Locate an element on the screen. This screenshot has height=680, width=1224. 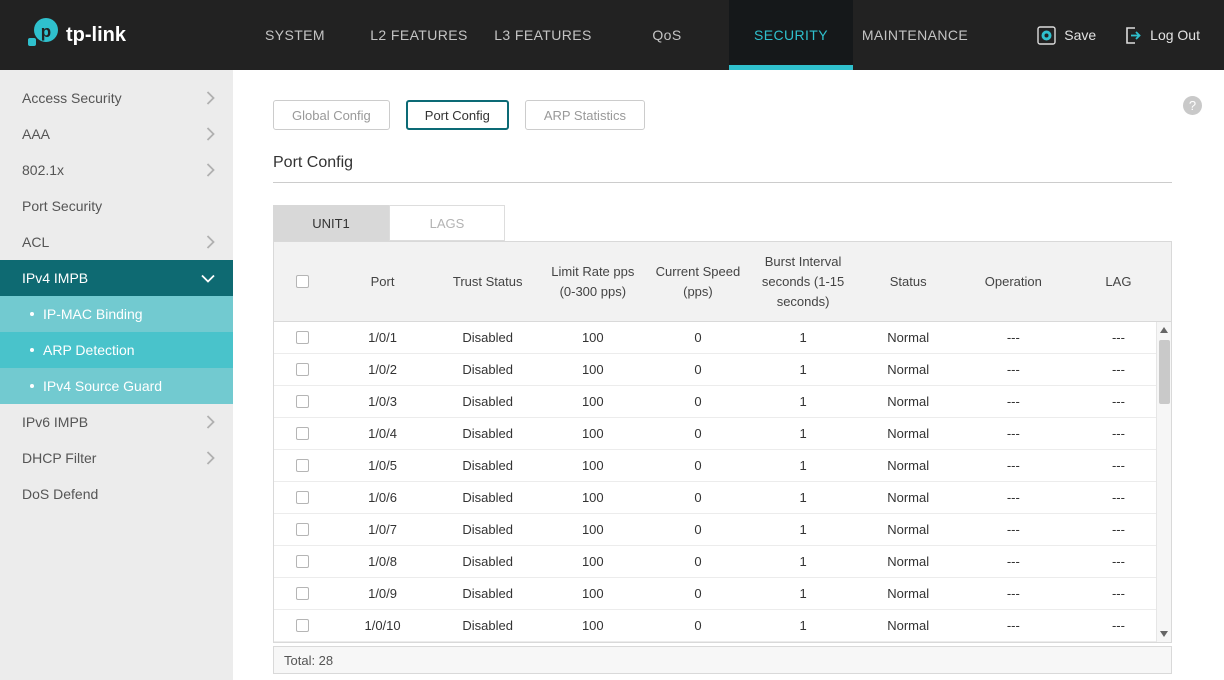
select-all-checkbox is located at coordinates (302, 281).